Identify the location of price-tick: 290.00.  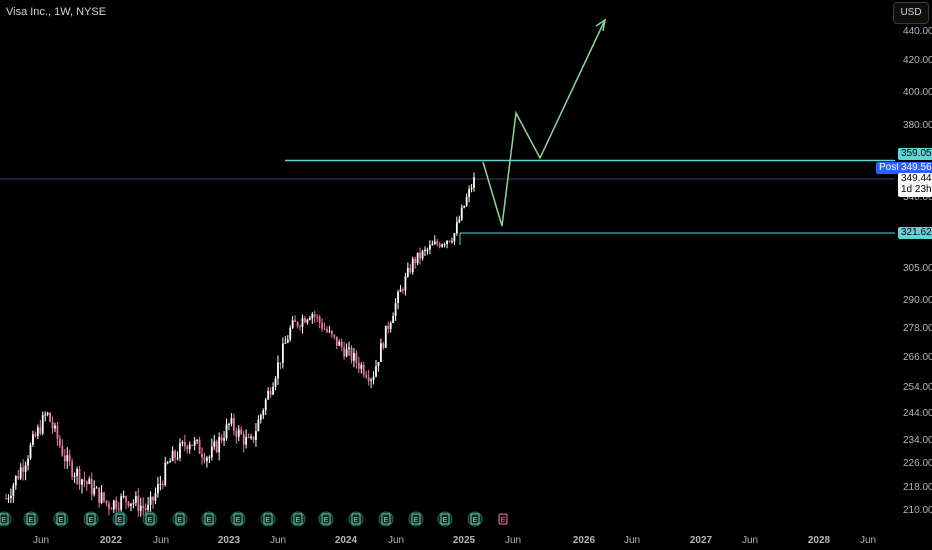
(917, 300).